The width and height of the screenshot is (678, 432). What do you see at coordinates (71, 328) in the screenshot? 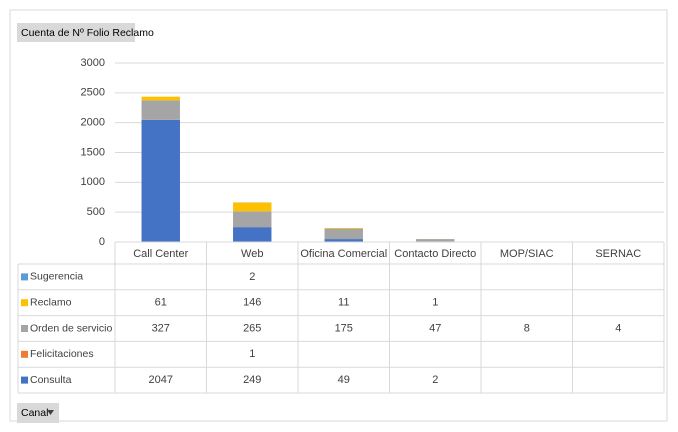
I see `legend-label: Orden de servicio` at bounding box center [71, 328].